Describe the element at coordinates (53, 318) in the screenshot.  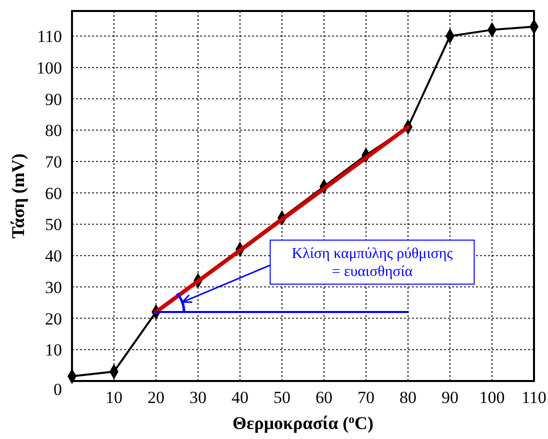
I see `y-tick-label: 20` at that location.